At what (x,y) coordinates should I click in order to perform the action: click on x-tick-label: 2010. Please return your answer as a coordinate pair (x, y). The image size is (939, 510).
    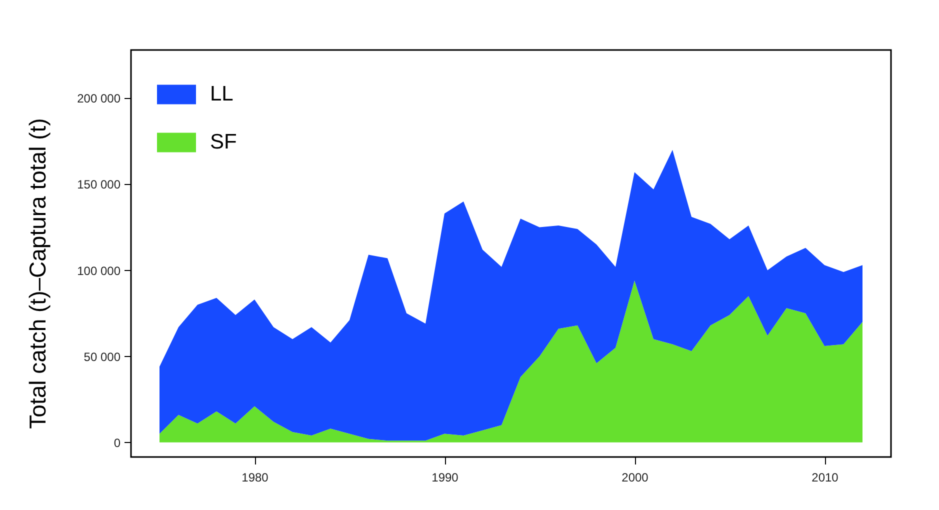
    Looking at the image, I should click on (825, 477).